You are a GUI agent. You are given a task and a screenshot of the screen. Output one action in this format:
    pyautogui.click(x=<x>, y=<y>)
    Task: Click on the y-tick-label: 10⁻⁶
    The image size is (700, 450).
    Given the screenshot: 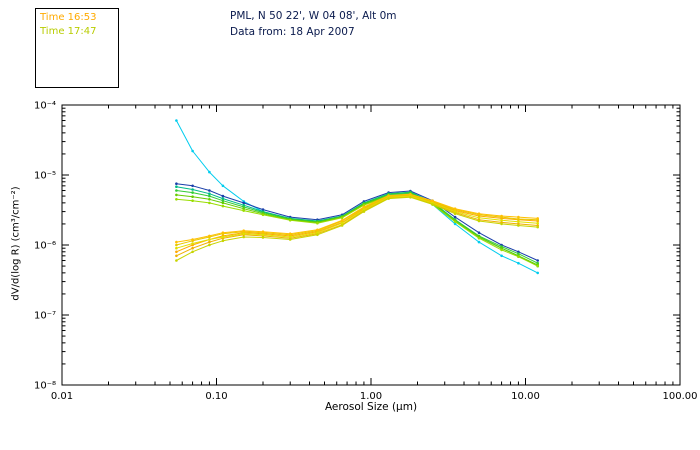 What is the action you would take?
    pyautogui.click(x=45, y=246)
    